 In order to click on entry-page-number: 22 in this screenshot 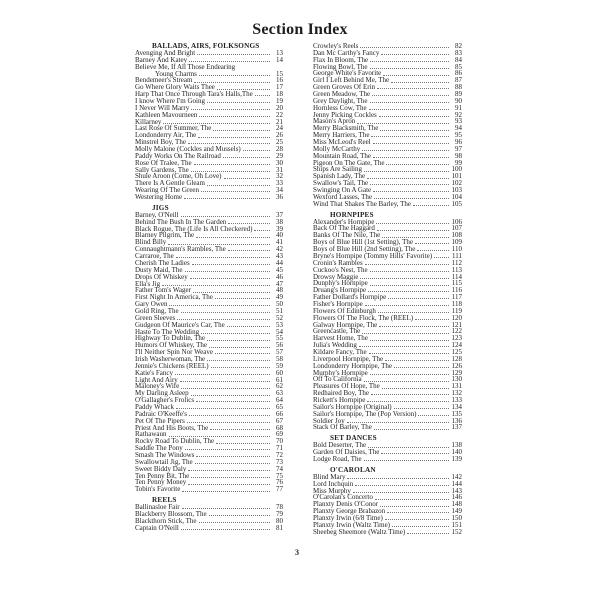, I will do `click(279, 114)`.